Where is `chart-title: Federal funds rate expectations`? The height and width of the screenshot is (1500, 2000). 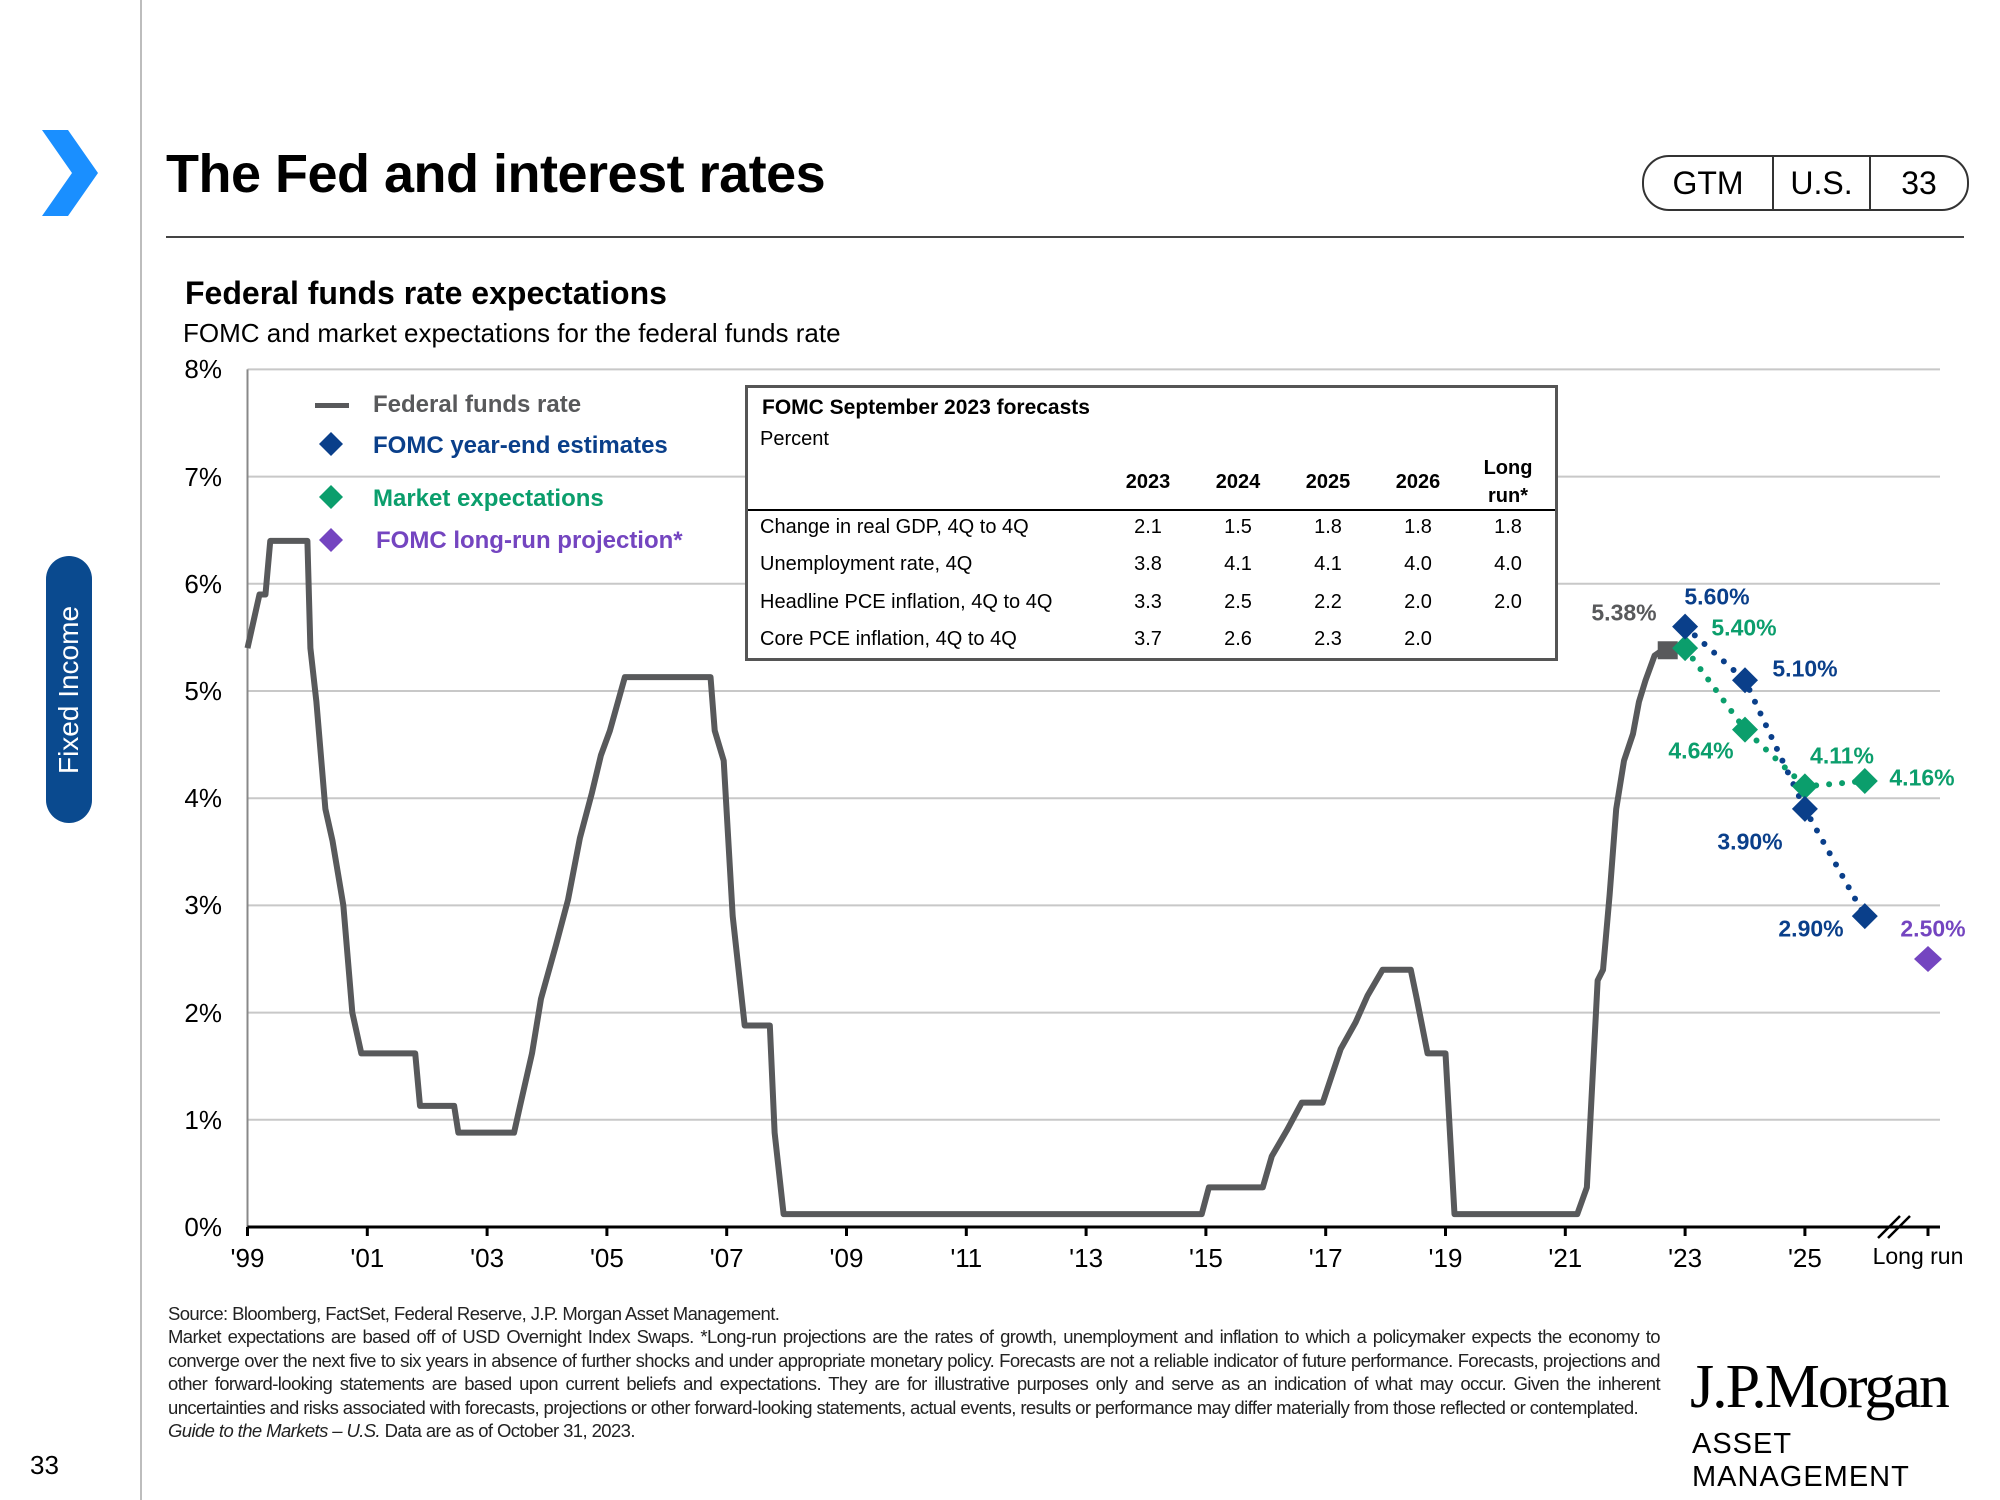 chart-title: Federal funds rate expectations is located at coordinates (426, 293).